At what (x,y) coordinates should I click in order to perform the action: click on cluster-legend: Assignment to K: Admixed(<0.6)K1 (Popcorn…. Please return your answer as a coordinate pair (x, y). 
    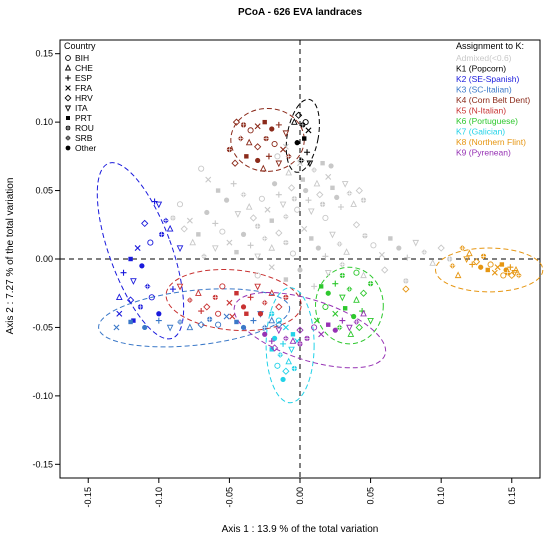
    Looking at the image, I should click on (493, 99).